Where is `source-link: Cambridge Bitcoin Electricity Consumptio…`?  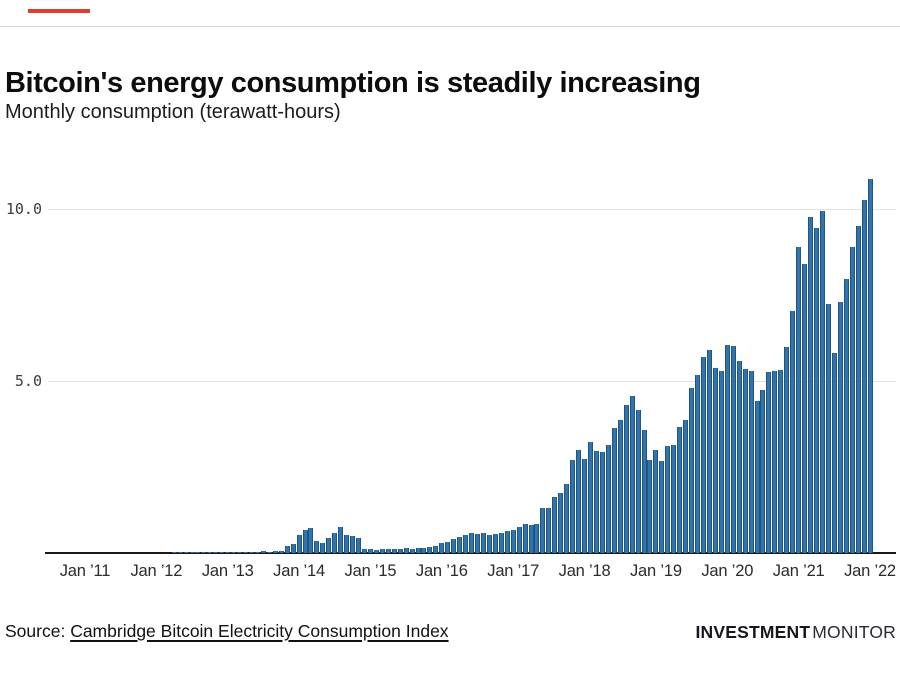 source-link: Cambridge Bitcoin Electricity Consumptio… is located at coordinates (259, 631).